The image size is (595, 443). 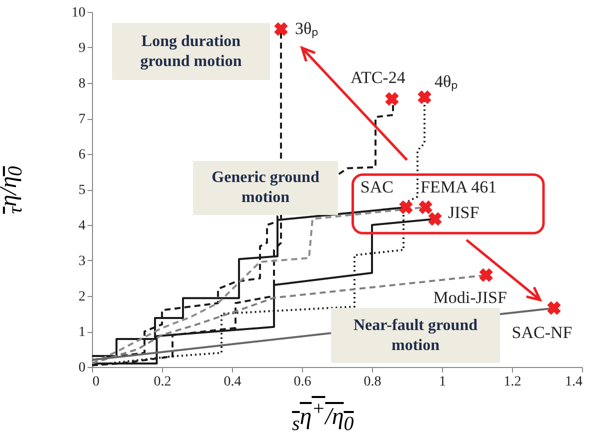 I want to click on x-tick-label: 0.6, so click(x=303, y=382).